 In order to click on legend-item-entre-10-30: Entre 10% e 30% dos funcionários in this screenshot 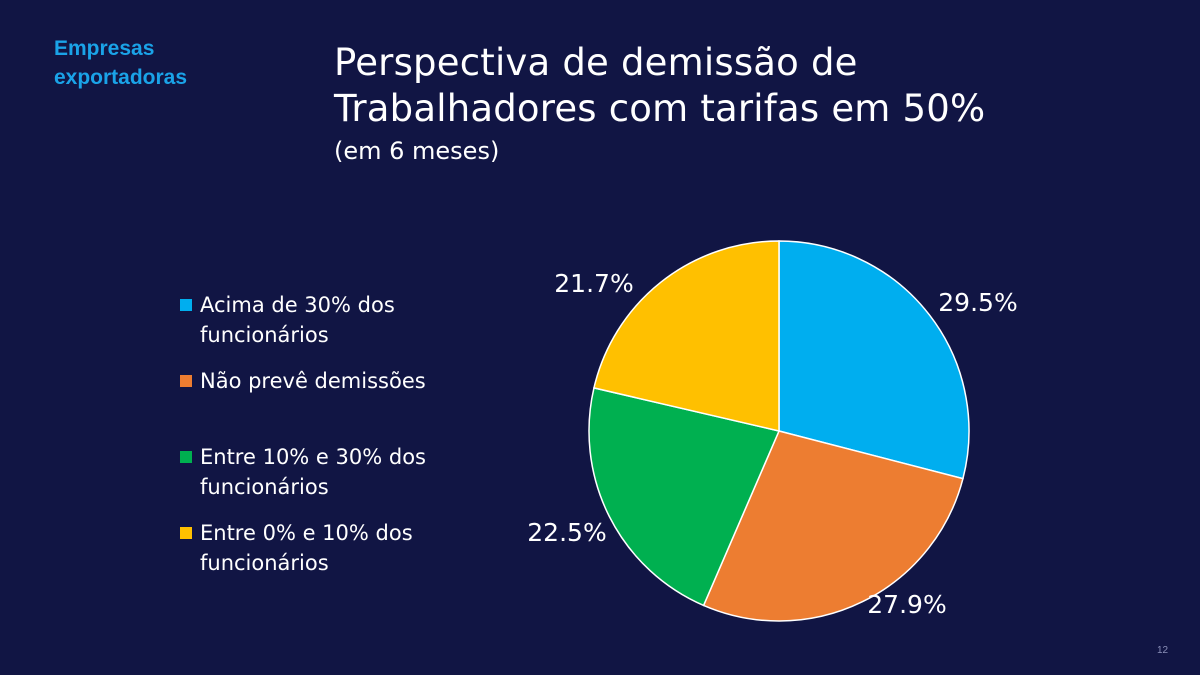, I will do `click(335, 472)`.